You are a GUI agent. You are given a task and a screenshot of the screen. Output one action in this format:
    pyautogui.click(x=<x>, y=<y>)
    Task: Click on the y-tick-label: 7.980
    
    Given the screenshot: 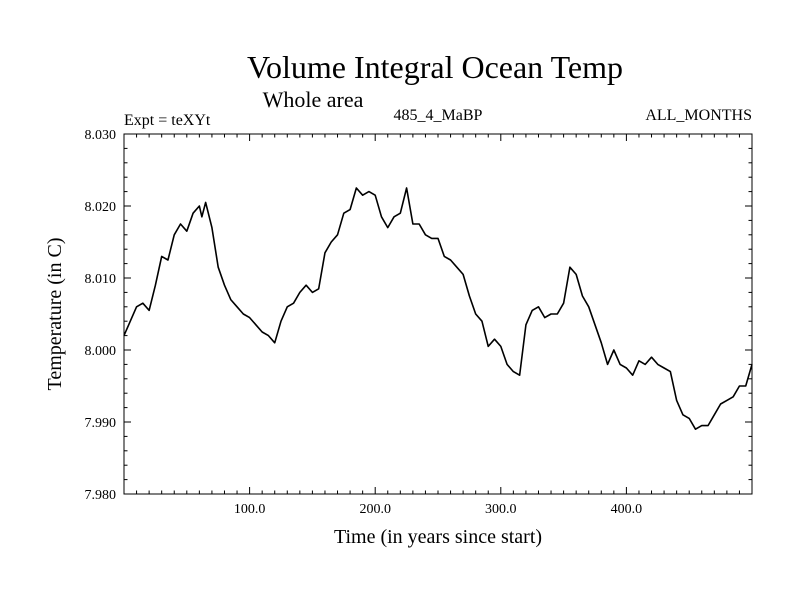 What is the action you would take?
    pyautogui.click(x=101, y=495)
    